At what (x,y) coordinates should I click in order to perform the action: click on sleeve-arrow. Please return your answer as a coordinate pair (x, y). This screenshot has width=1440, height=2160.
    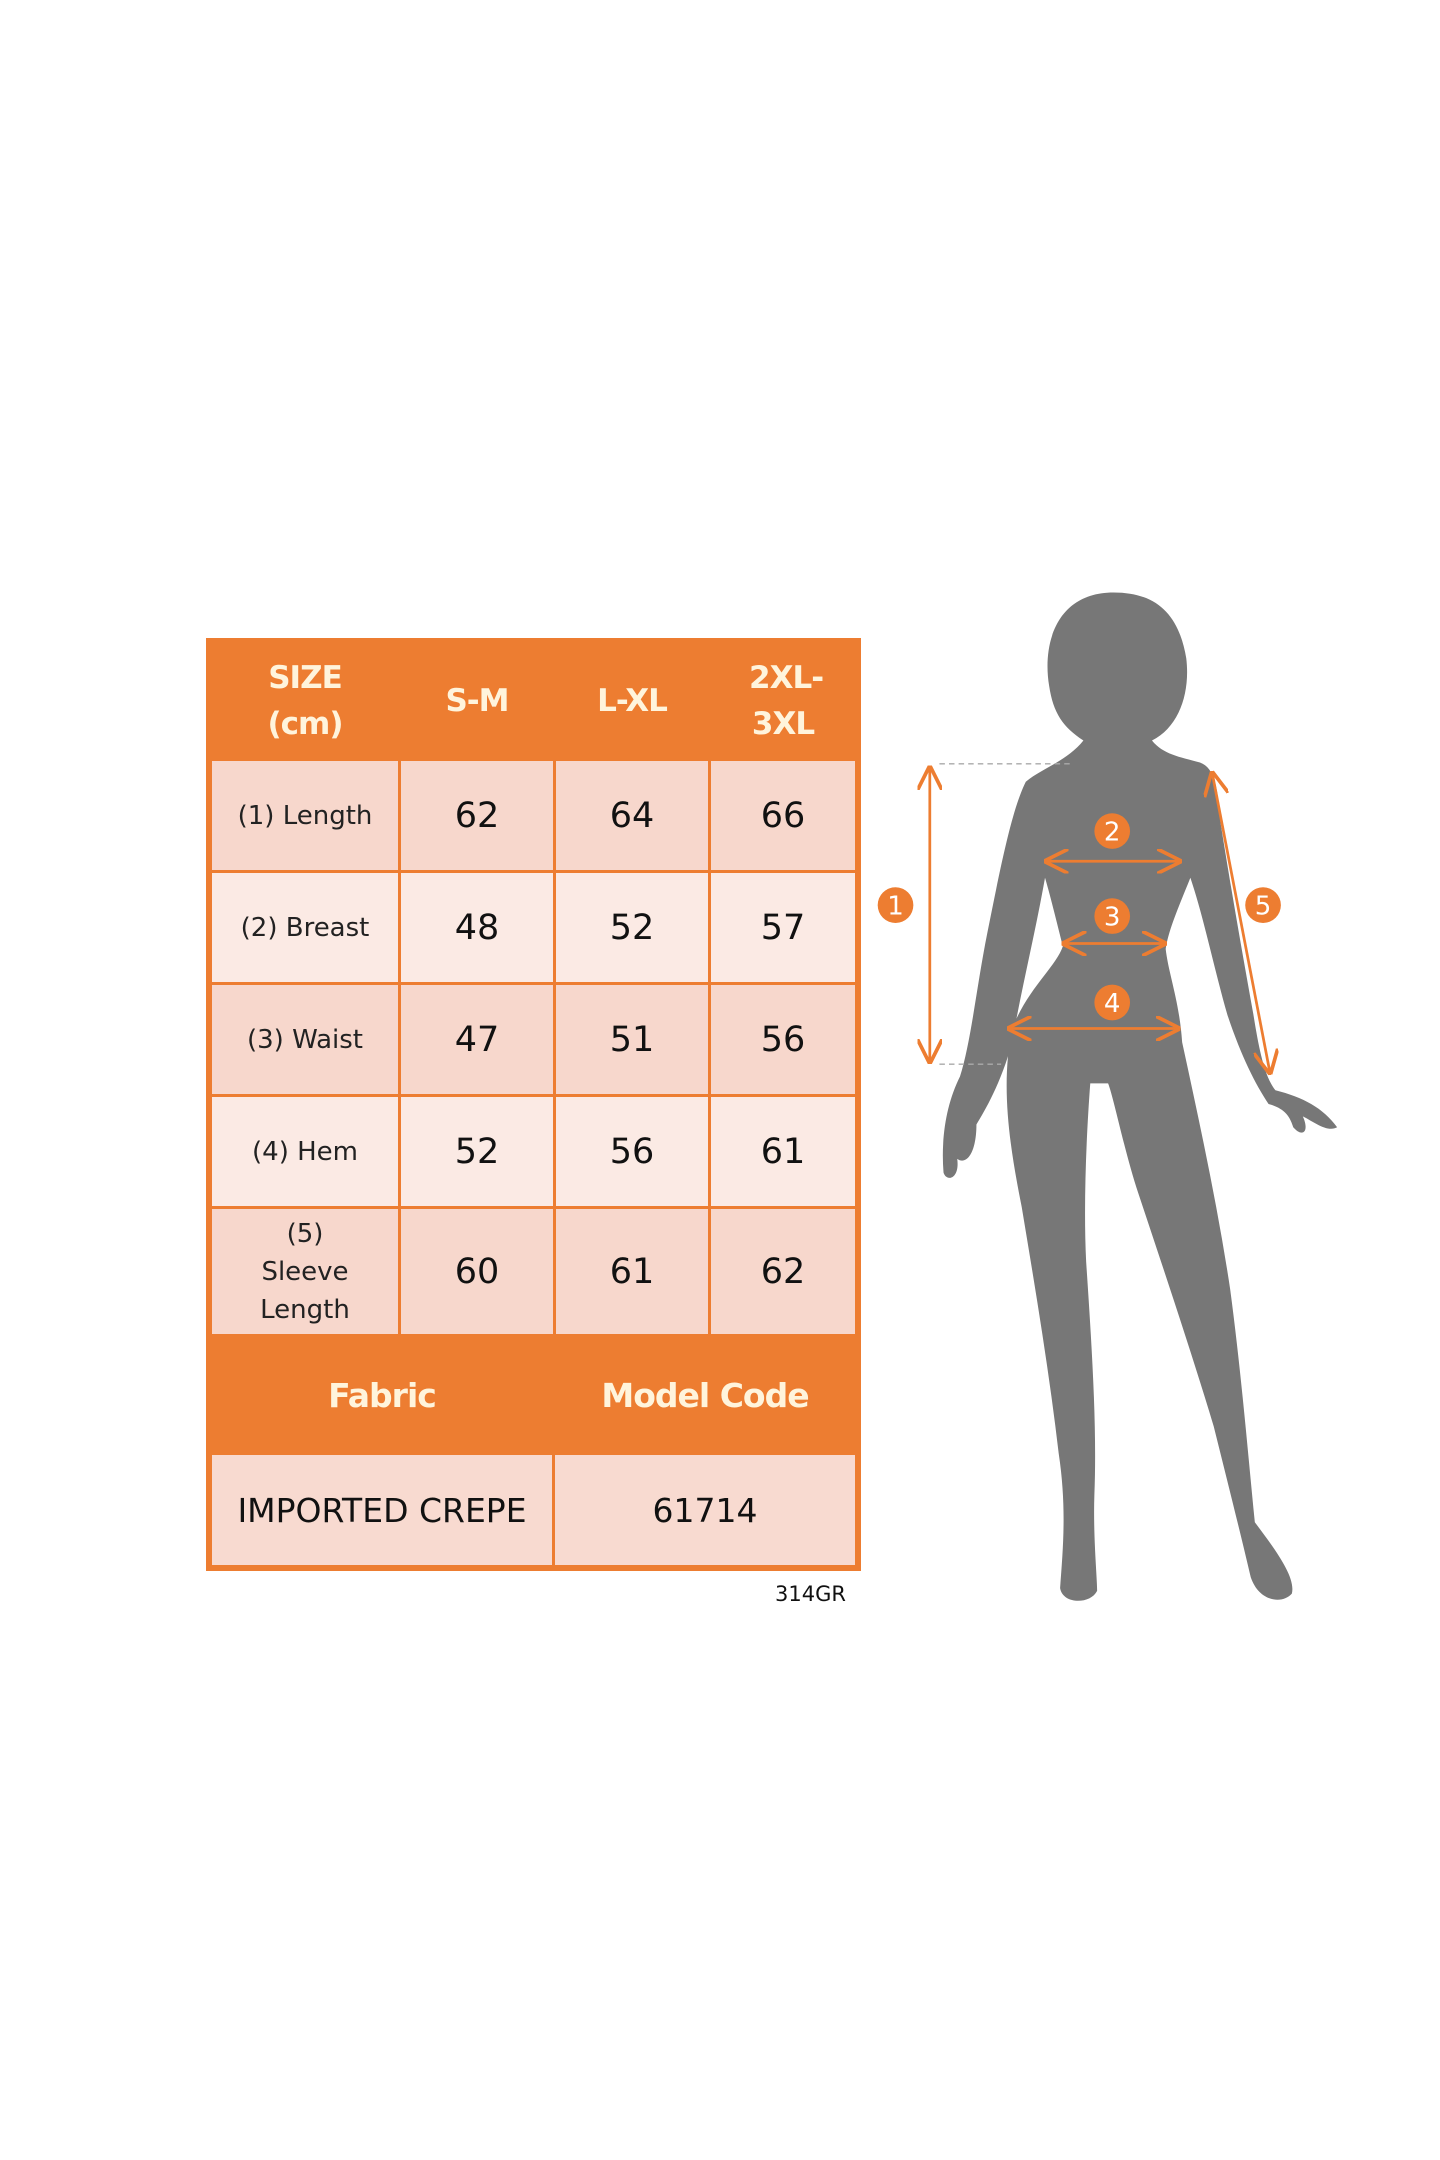
    Looking at the image, I should click on (1241, 922).